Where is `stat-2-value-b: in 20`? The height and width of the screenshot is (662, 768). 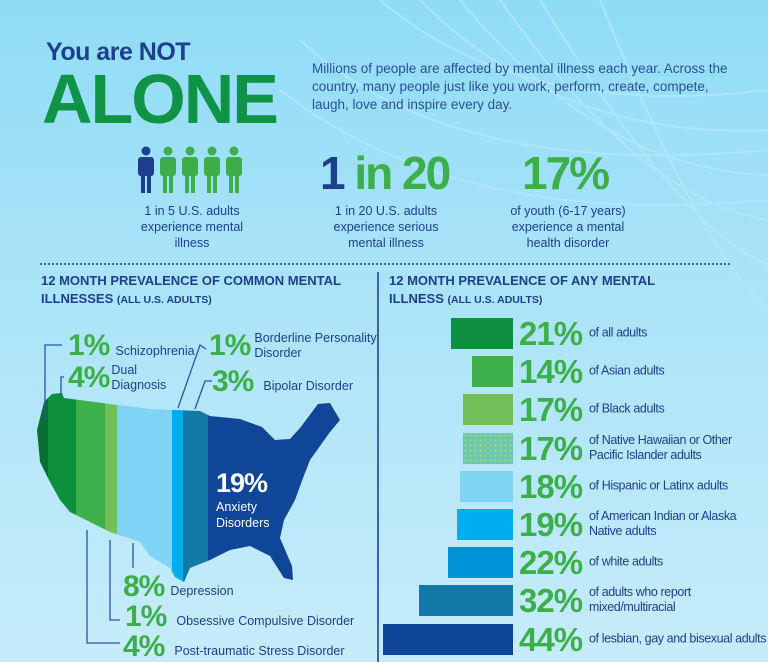
stat-2-value-b: in 20 is located at coordinates (397, 173).